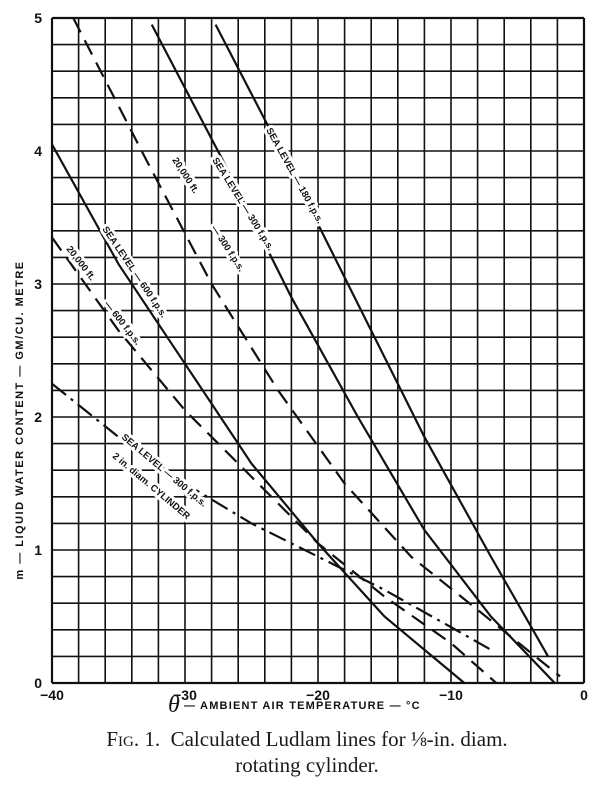 This screenshot has height=802, width=614. What do you see at coordinates (20, 419) in the screenshot?
I see `y-axis-title: m — LIQUID WATER CONTENT — GM/CU. METRE` at bounding box center [20, 419].